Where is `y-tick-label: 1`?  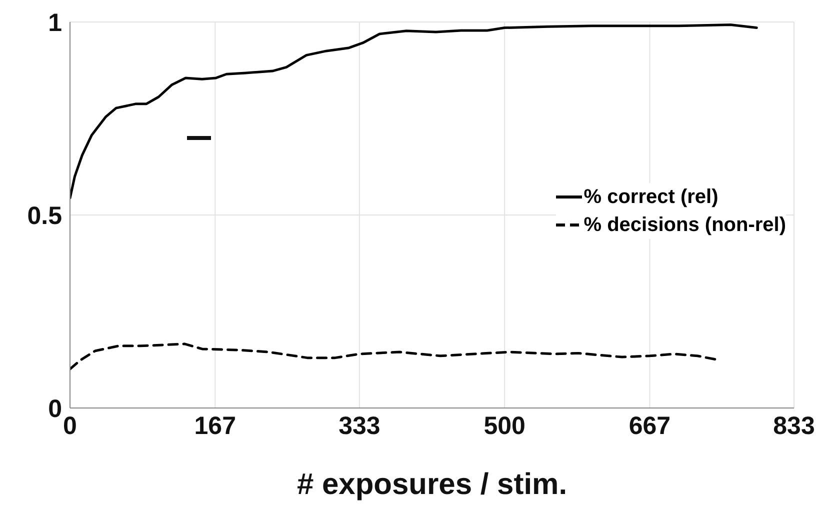
y-tick-label: 1 is located at coordinates (55, 22).